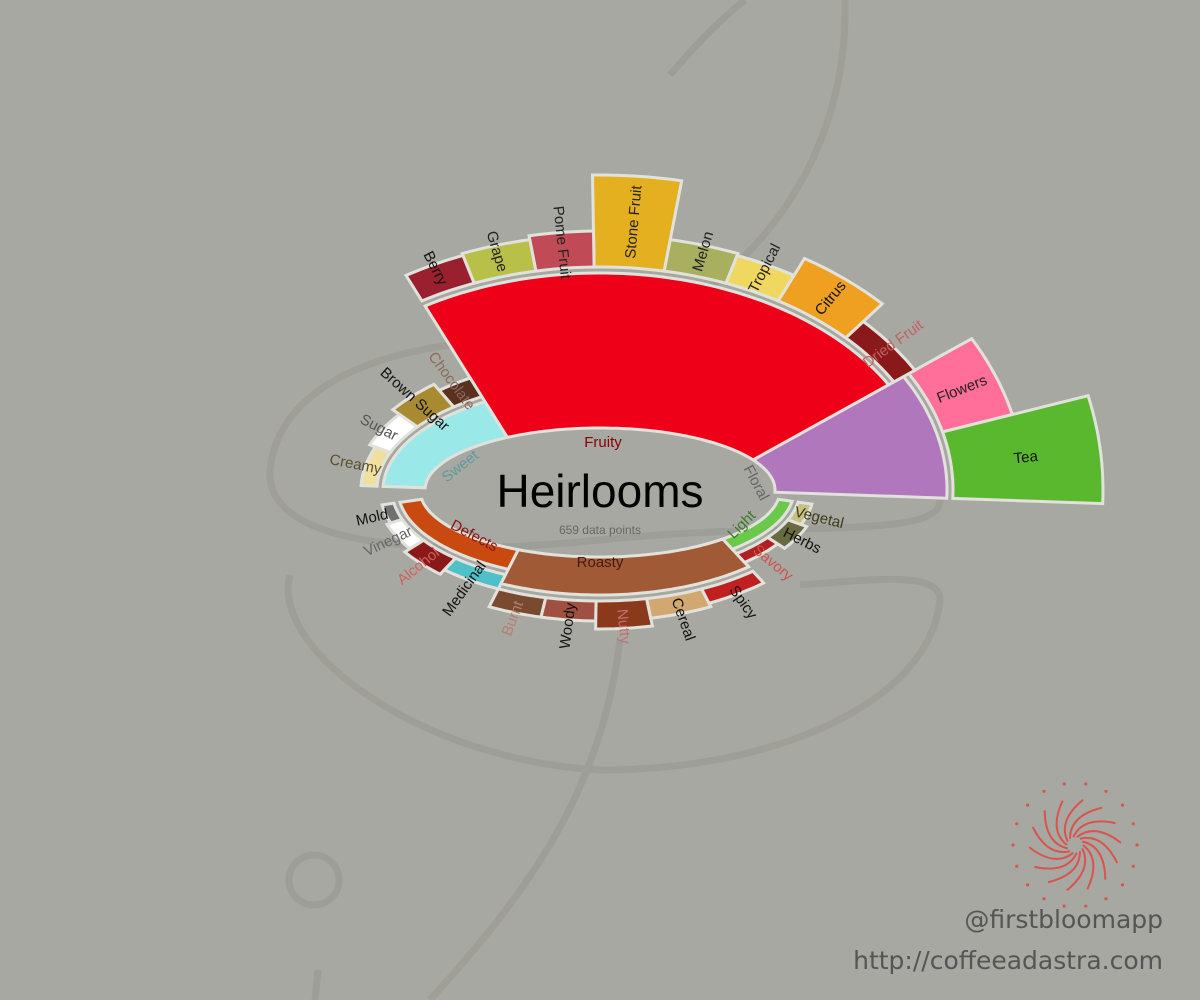 The image size is (1200, 1000). Describe the element at coordinates (603, 442) in the screenshot. I see `label-fruity: Fruity` at that location.